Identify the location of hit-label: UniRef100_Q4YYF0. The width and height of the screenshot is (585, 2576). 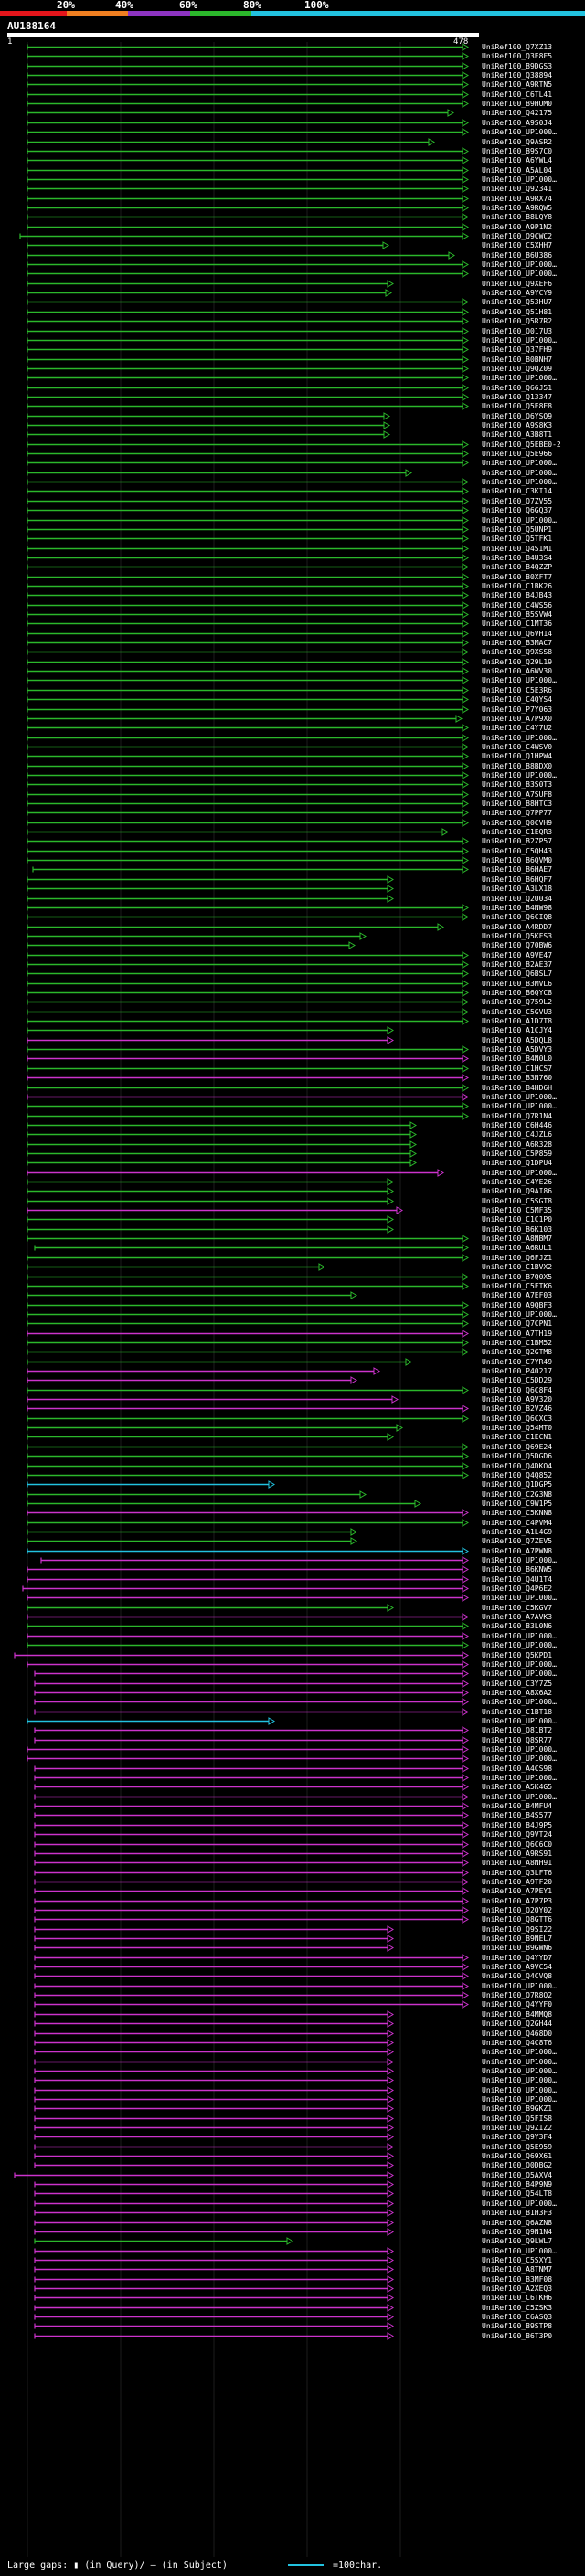
(517, 2004).